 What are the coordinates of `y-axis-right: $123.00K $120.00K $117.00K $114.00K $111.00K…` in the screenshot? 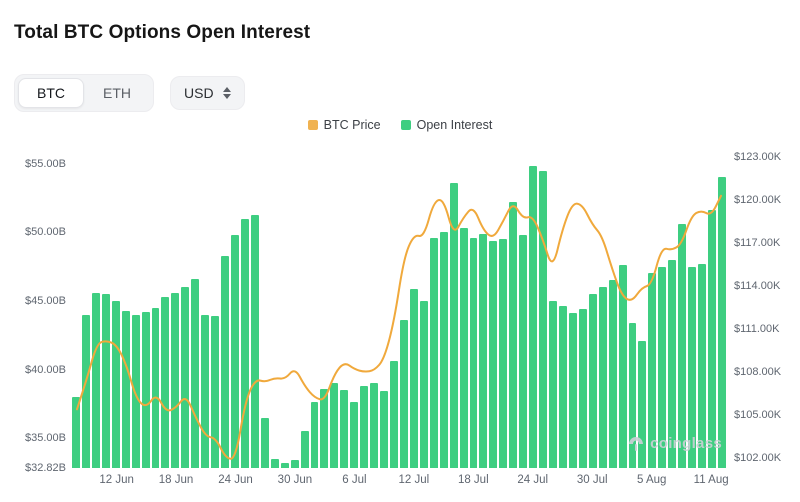 It's located at (759, 309).